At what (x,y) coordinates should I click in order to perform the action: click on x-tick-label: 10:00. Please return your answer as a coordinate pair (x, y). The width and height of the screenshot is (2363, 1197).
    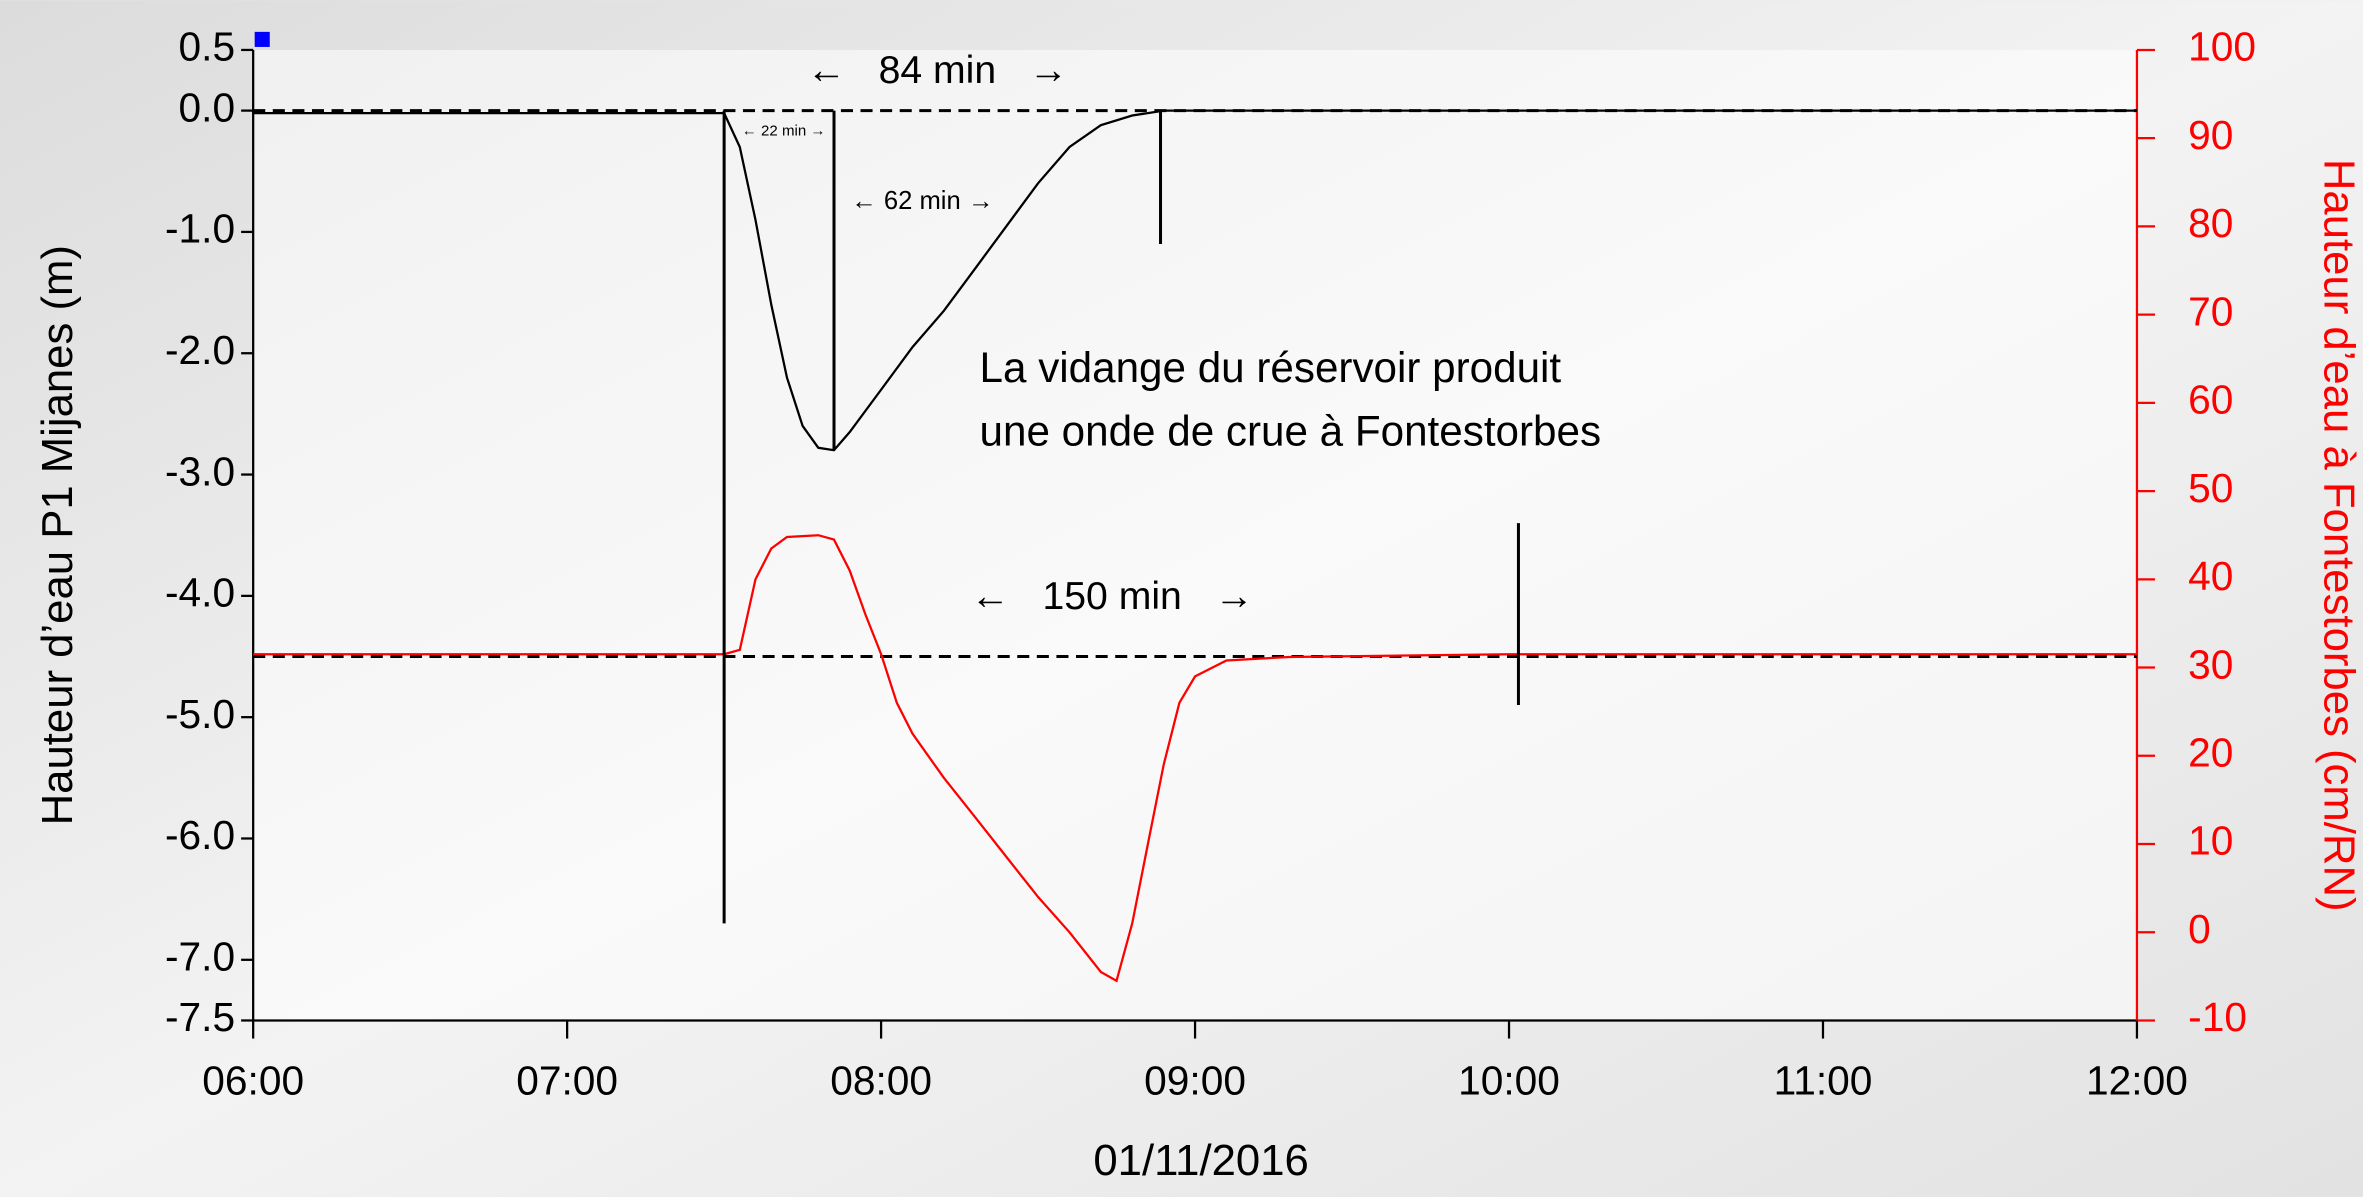
    Looking at the image, I should click on (1509, 1081).